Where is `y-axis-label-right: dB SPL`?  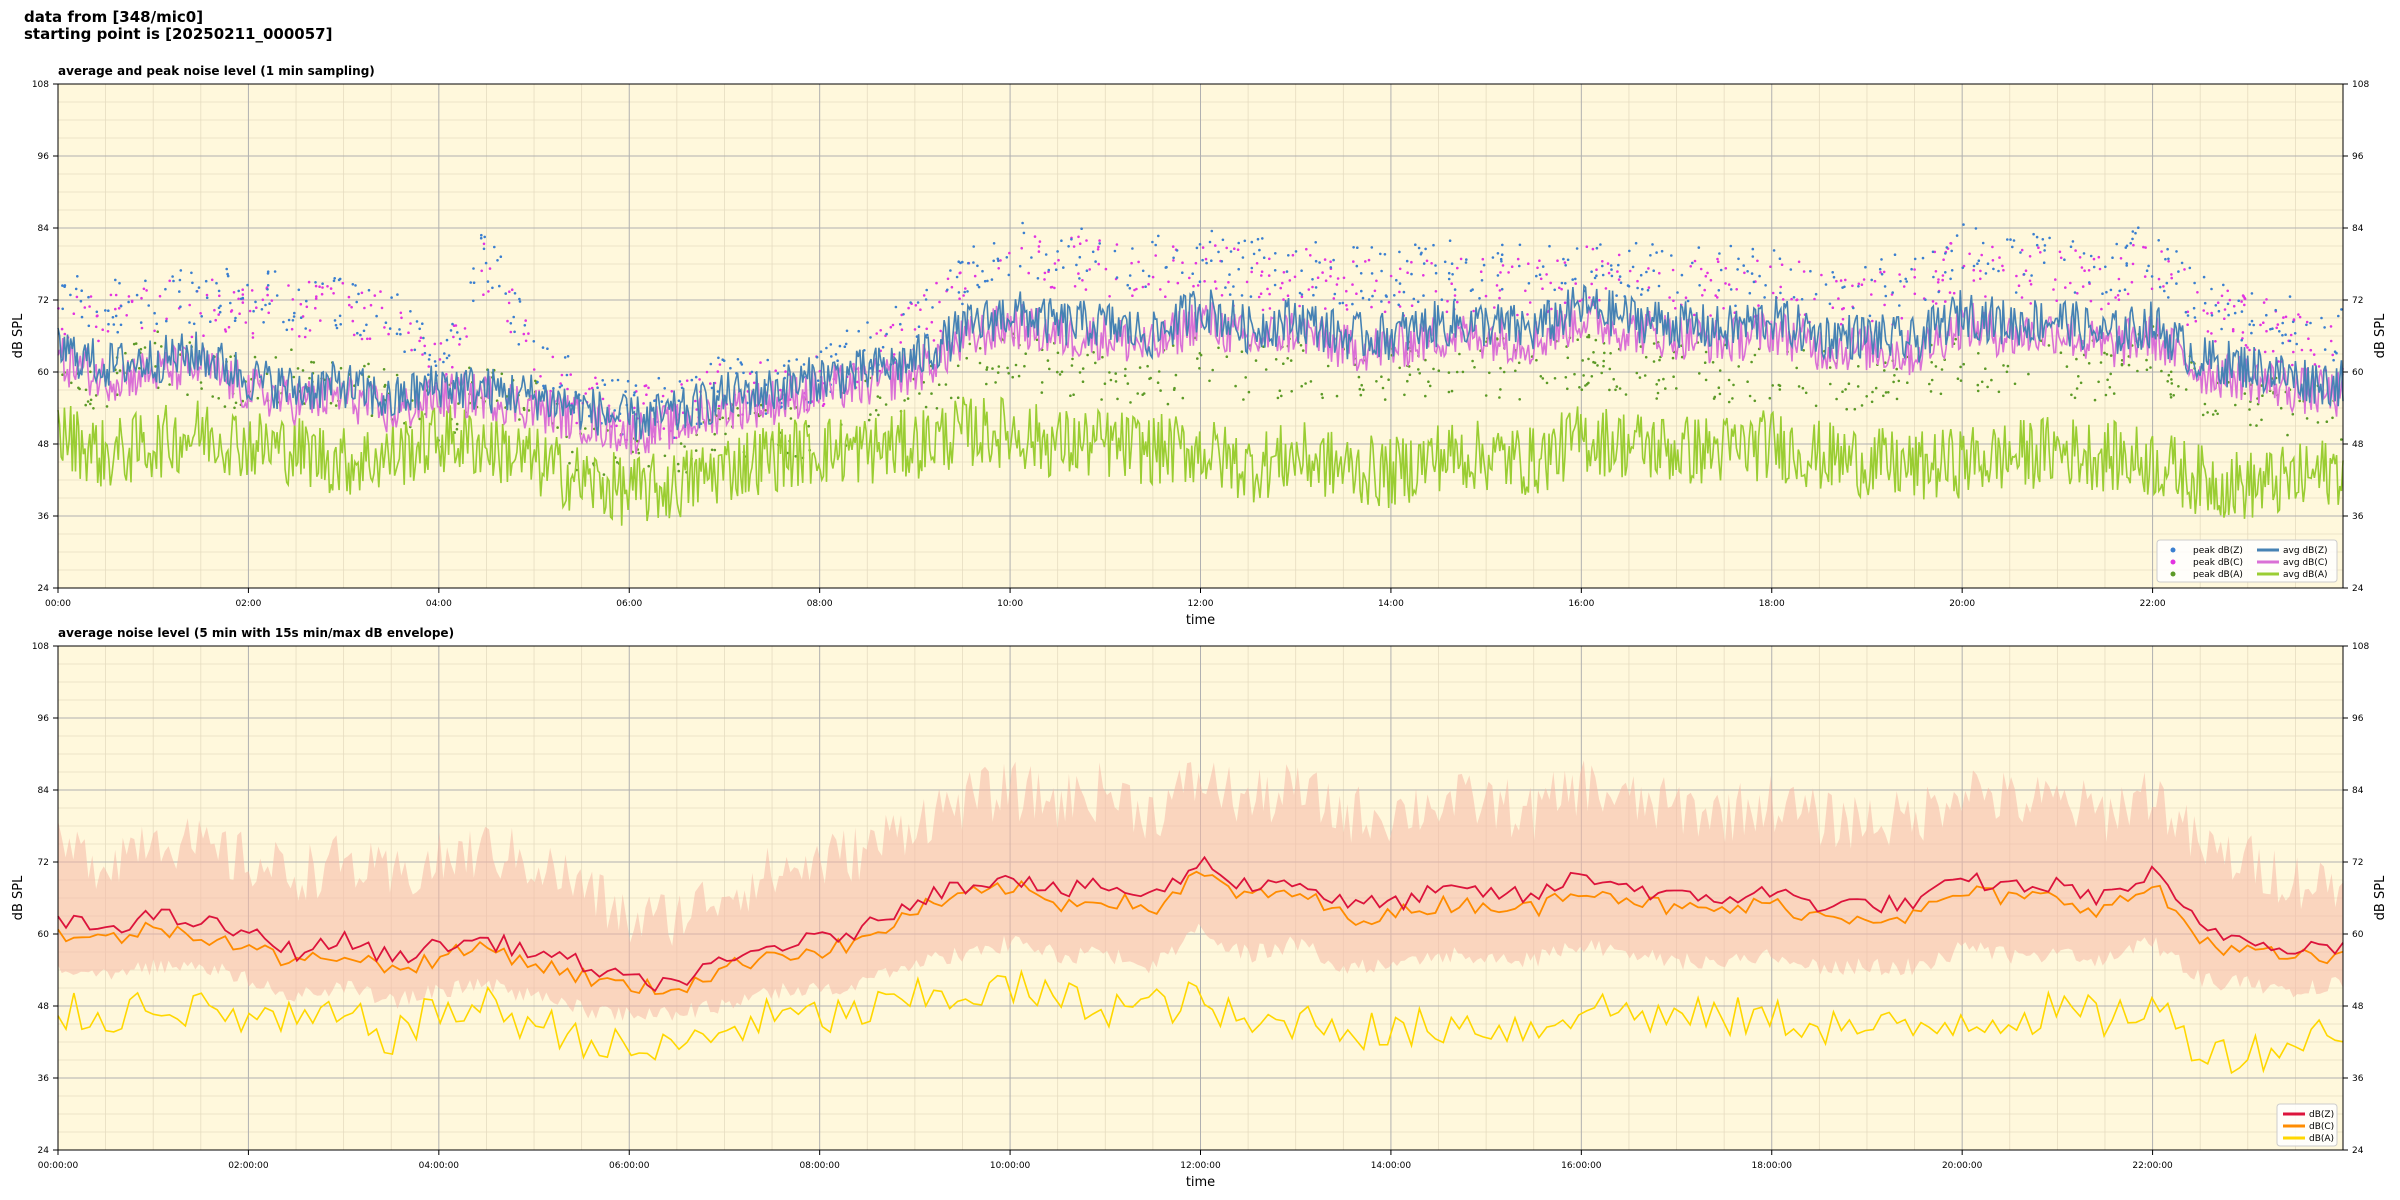 y-axis-label-right: dB SPL is located at coordinates (2380, 897).